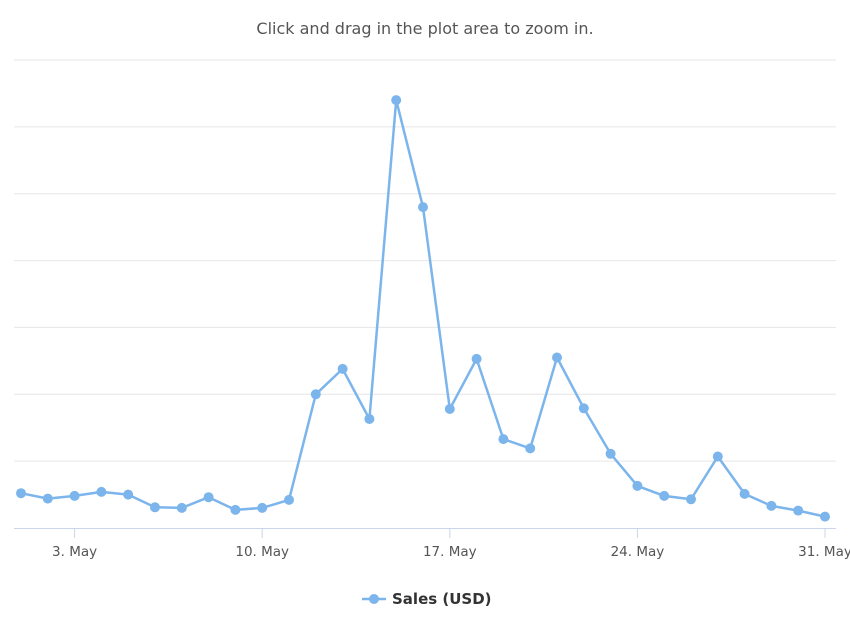 The image size is (850, 637). Describe the element at coordinates (74, 552) in the screenshot. I see `x-tick-label: 3. May` at that location.